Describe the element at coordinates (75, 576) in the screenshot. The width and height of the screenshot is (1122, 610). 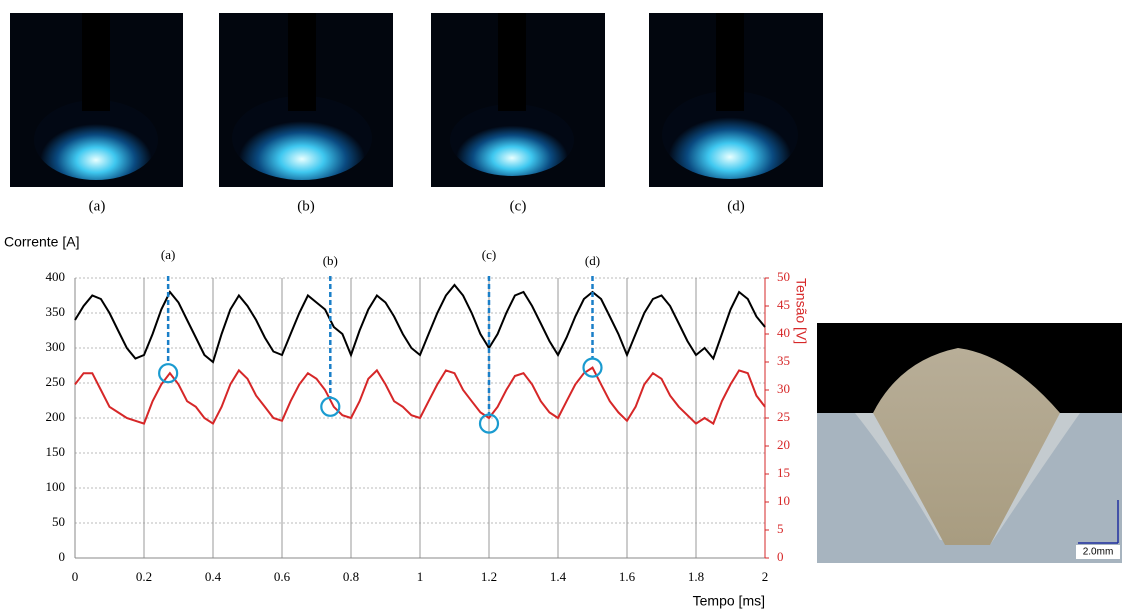
I see `x-tick-label: 0` at that location.